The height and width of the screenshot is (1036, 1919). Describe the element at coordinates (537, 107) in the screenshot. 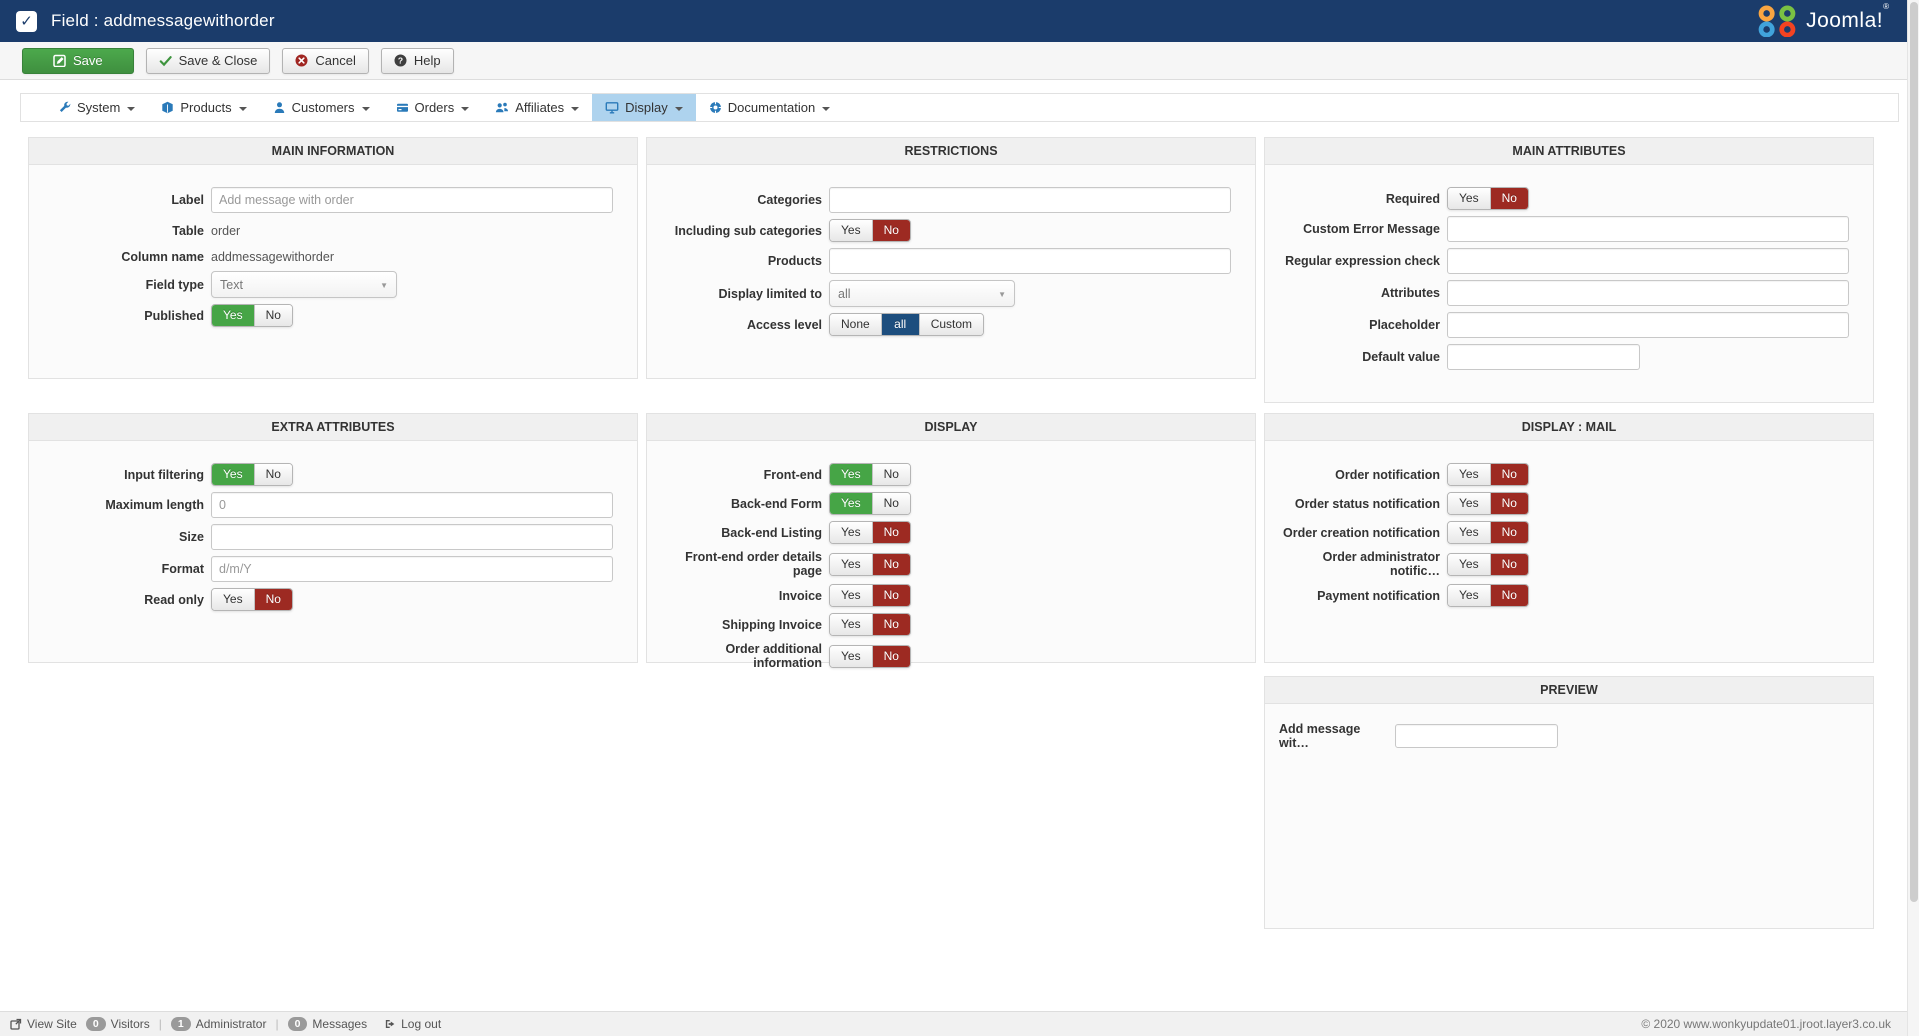

I see `menu-item-affiliates: Affiliates` at that location.